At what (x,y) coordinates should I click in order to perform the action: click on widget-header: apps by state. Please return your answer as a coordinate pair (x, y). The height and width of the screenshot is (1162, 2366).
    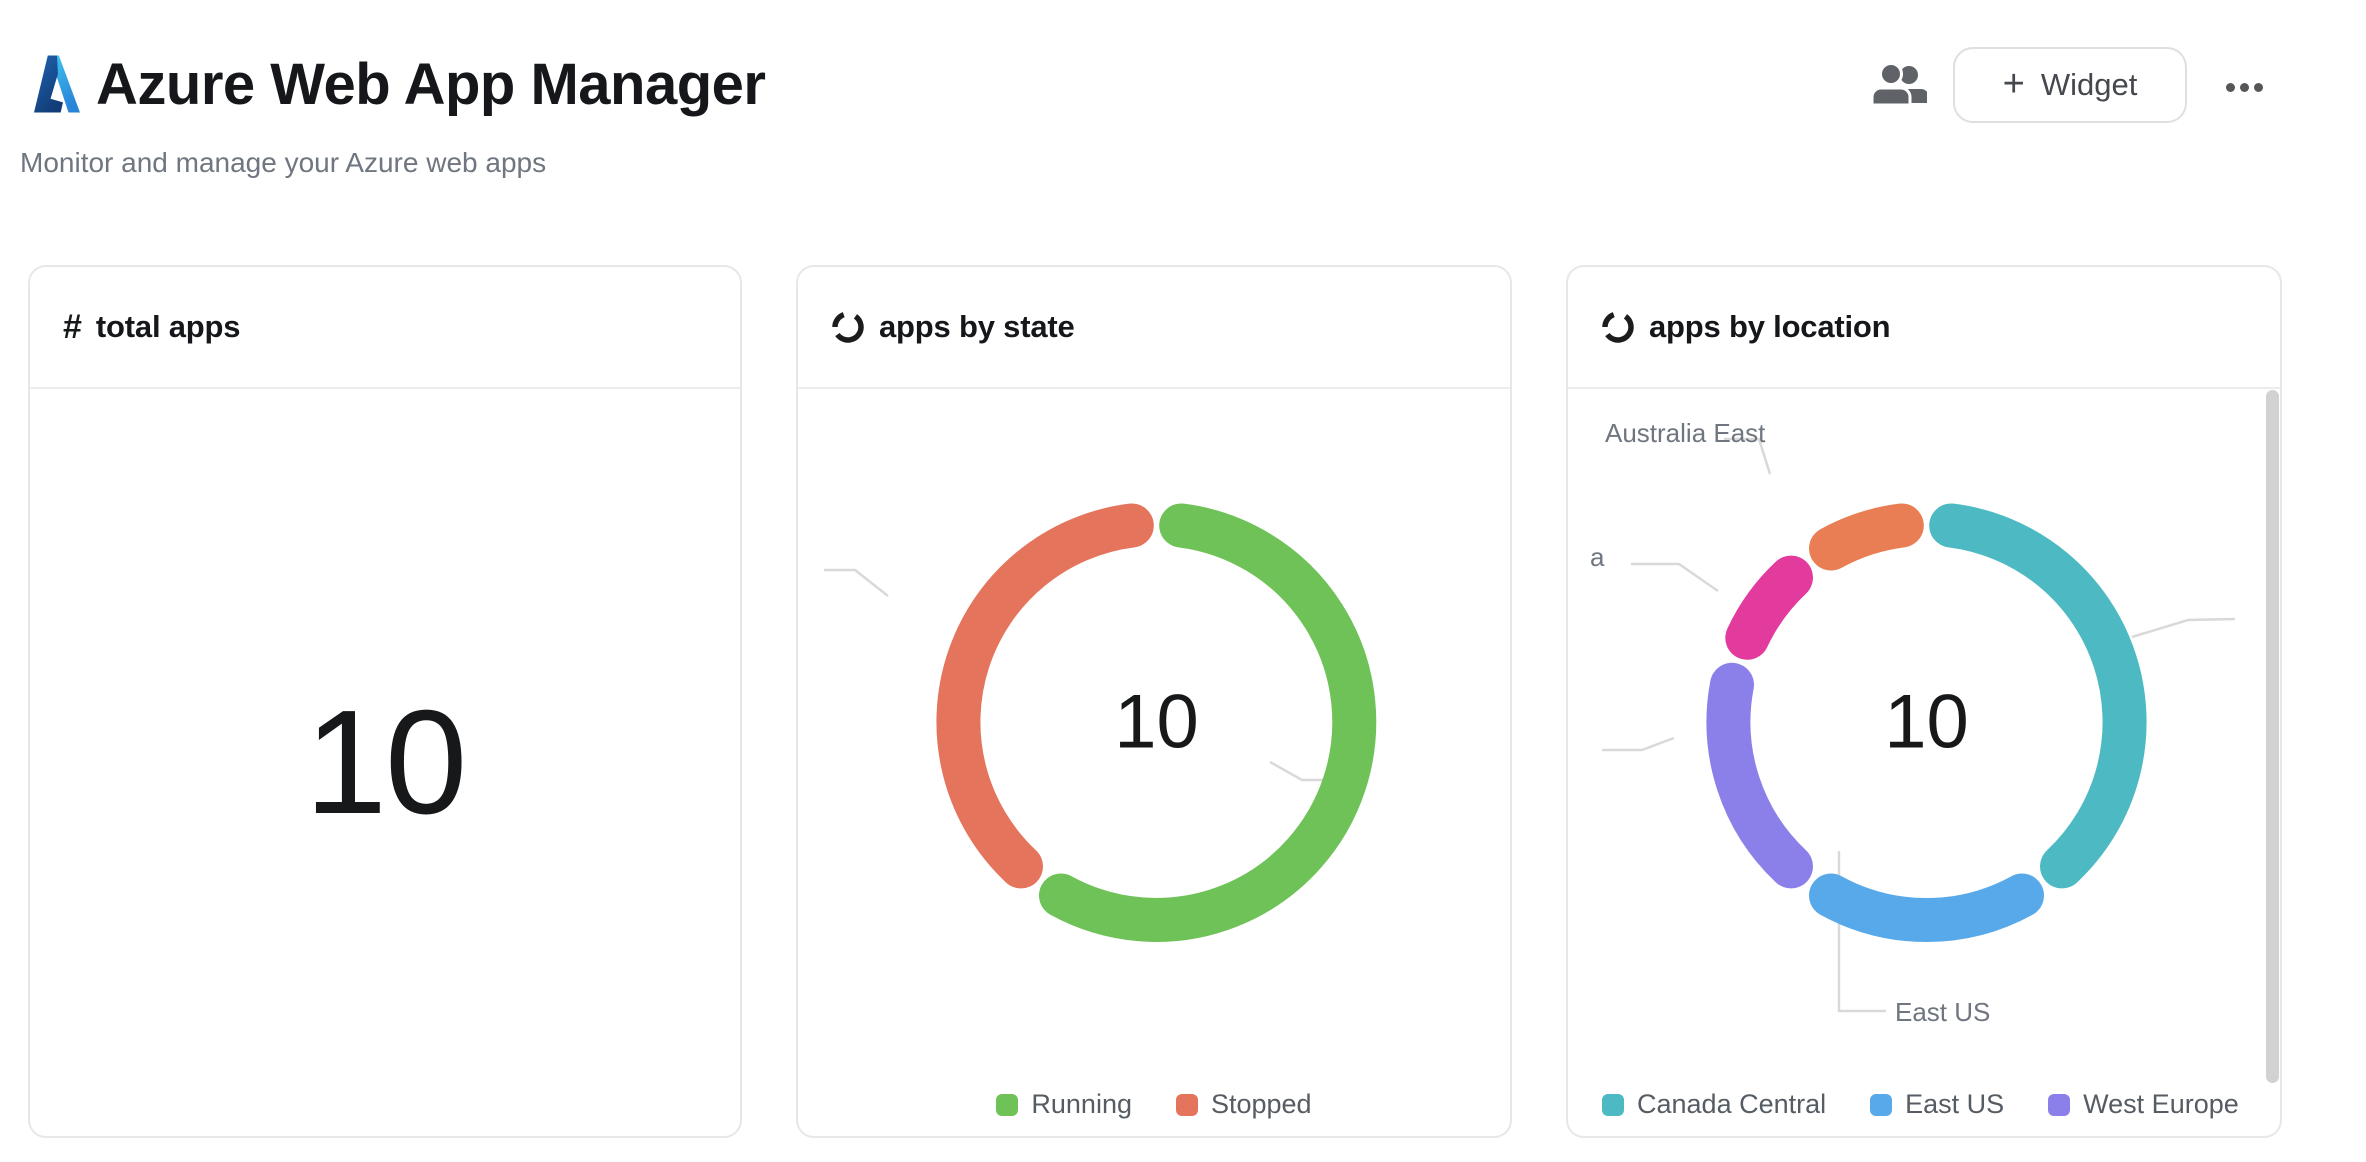
    Looking at the image, I should click on (1154, 328).